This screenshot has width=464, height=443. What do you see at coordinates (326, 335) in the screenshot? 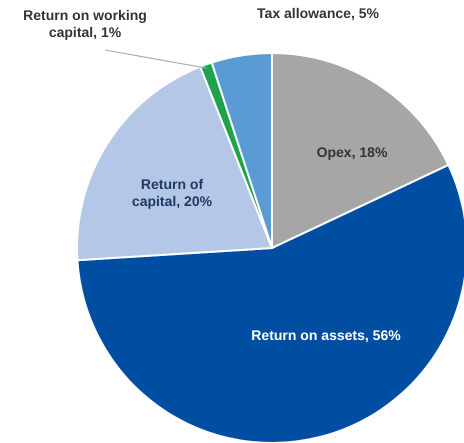
I see `slice-label: Return on assets, 56%` at bounding box center [326, 335].